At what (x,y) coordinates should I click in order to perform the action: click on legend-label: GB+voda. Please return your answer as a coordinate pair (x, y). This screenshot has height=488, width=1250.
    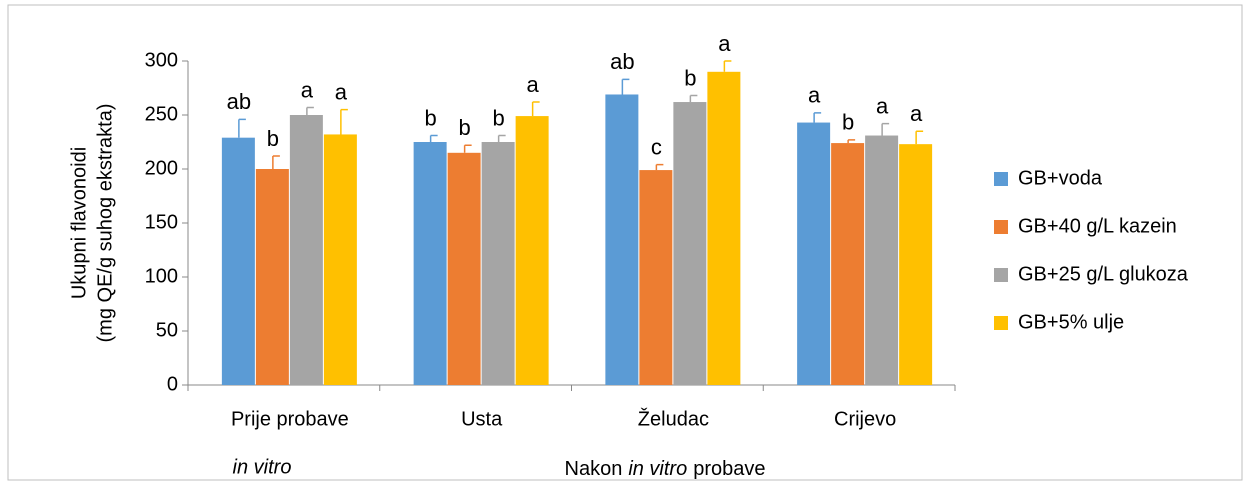
    Looking at the image, I should click on (1060, 178).